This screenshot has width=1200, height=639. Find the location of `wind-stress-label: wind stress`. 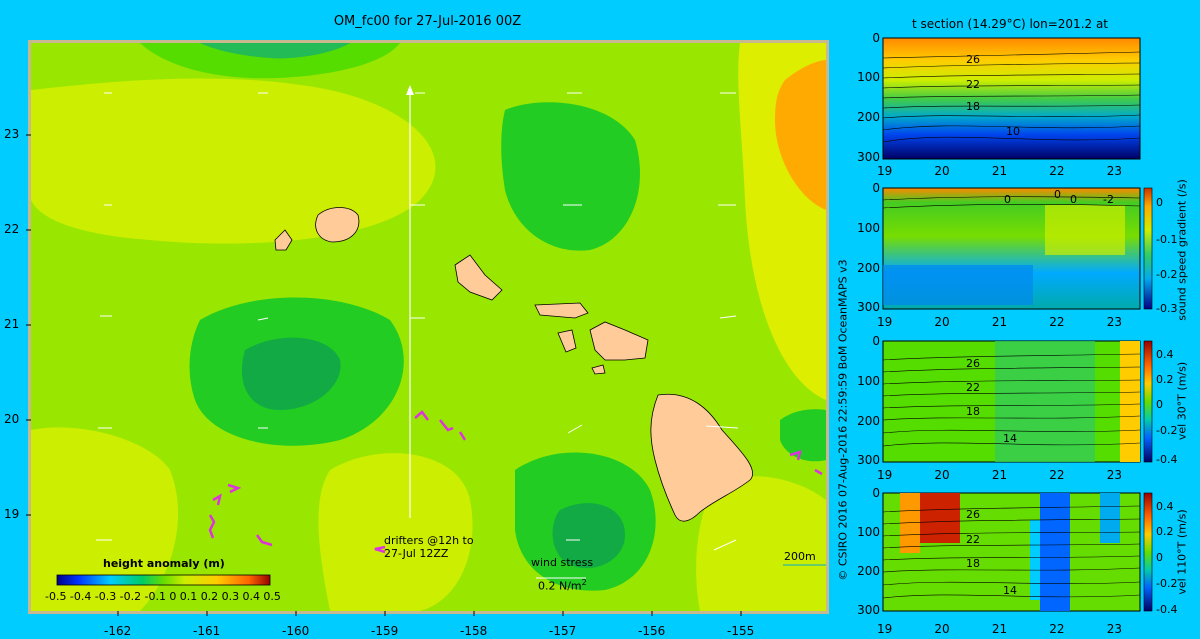

wind-stress-label: wind stress is located at coordinates (562, 562).